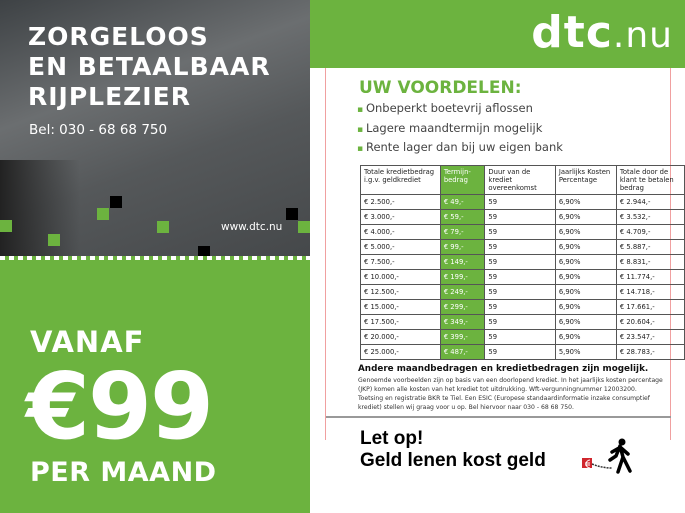 The height and width of the screenshot is (513, 685). Describe the element at coordinates (602, 32) in the screenshot. I see `dtc-logo: dtc.nu` at that location.